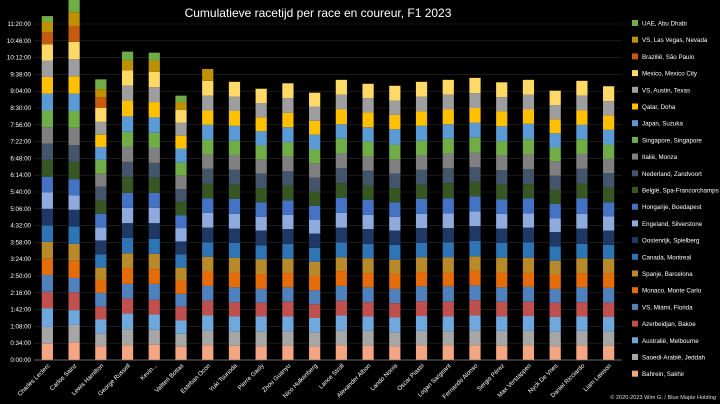  I want to click on y-tick-label: 3:58:00, so click(20, 242).